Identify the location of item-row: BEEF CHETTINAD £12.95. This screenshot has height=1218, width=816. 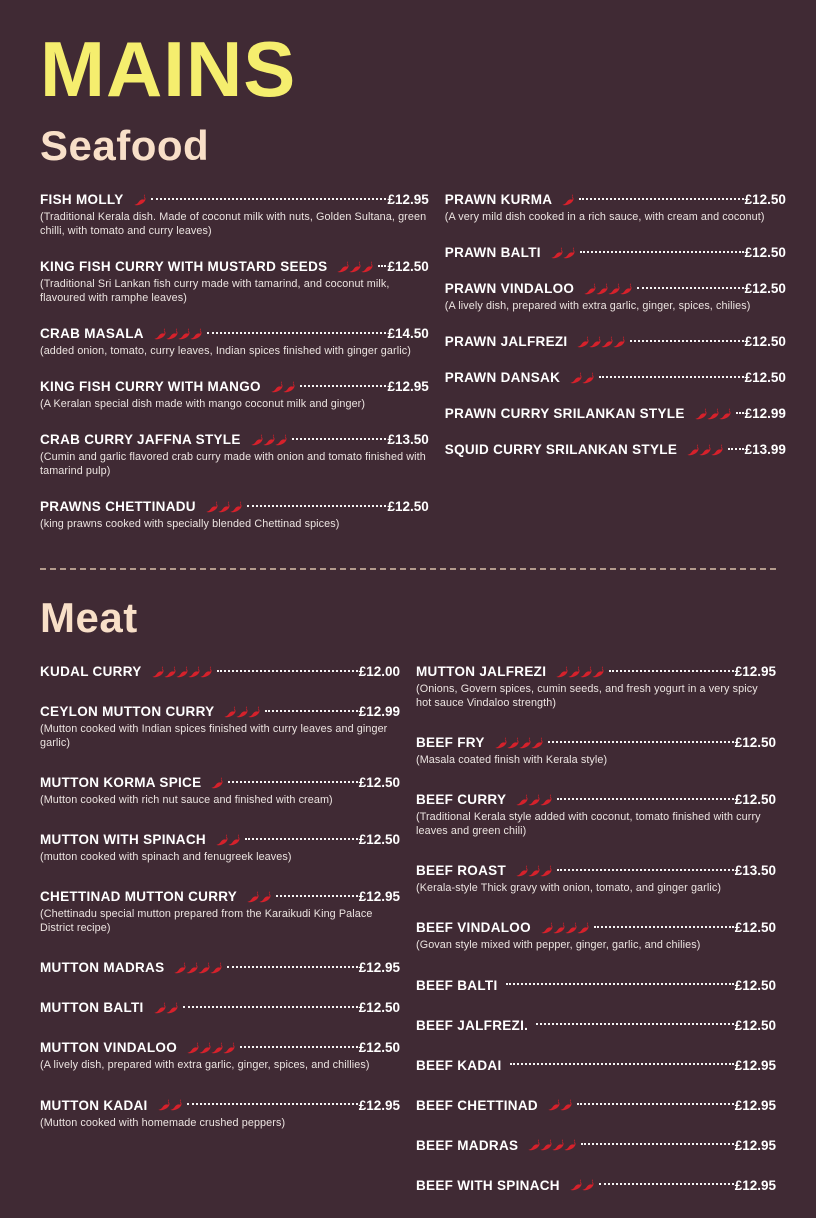
(596, 1105).